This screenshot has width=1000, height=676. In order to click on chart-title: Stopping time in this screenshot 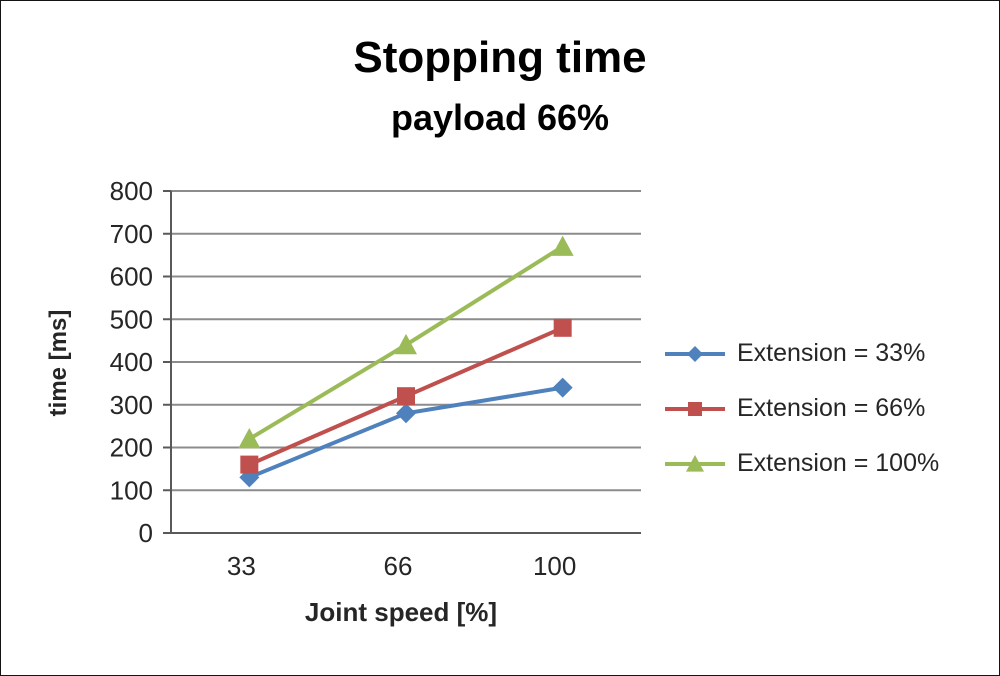, I will do `click(500, 57)`.